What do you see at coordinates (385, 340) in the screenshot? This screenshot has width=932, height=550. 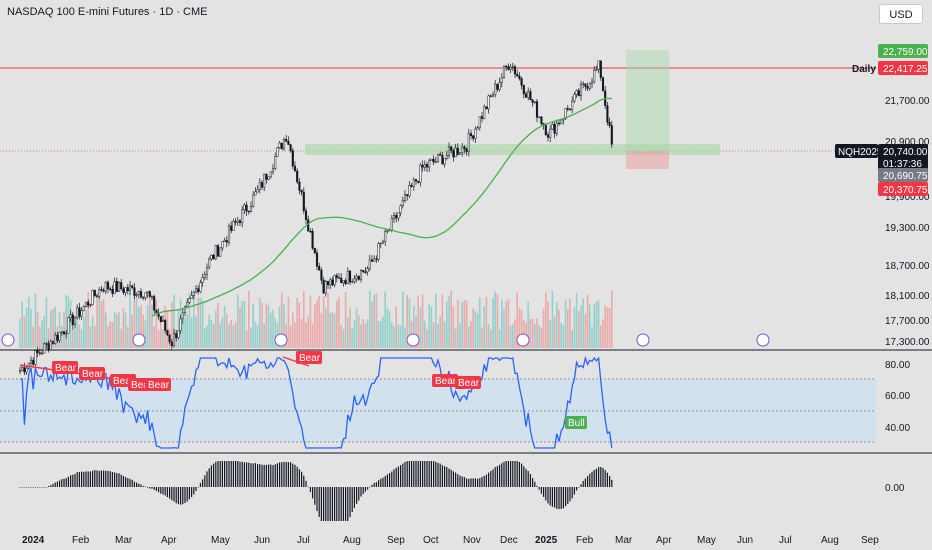 I see `event-markers` at bounding box center [385, 340].